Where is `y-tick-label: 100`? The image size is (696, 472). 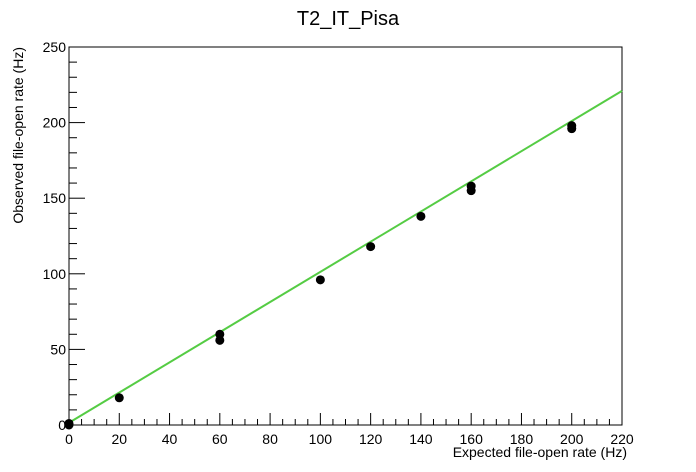
y-tick-label: 100 is located at coordinates (55, 274).